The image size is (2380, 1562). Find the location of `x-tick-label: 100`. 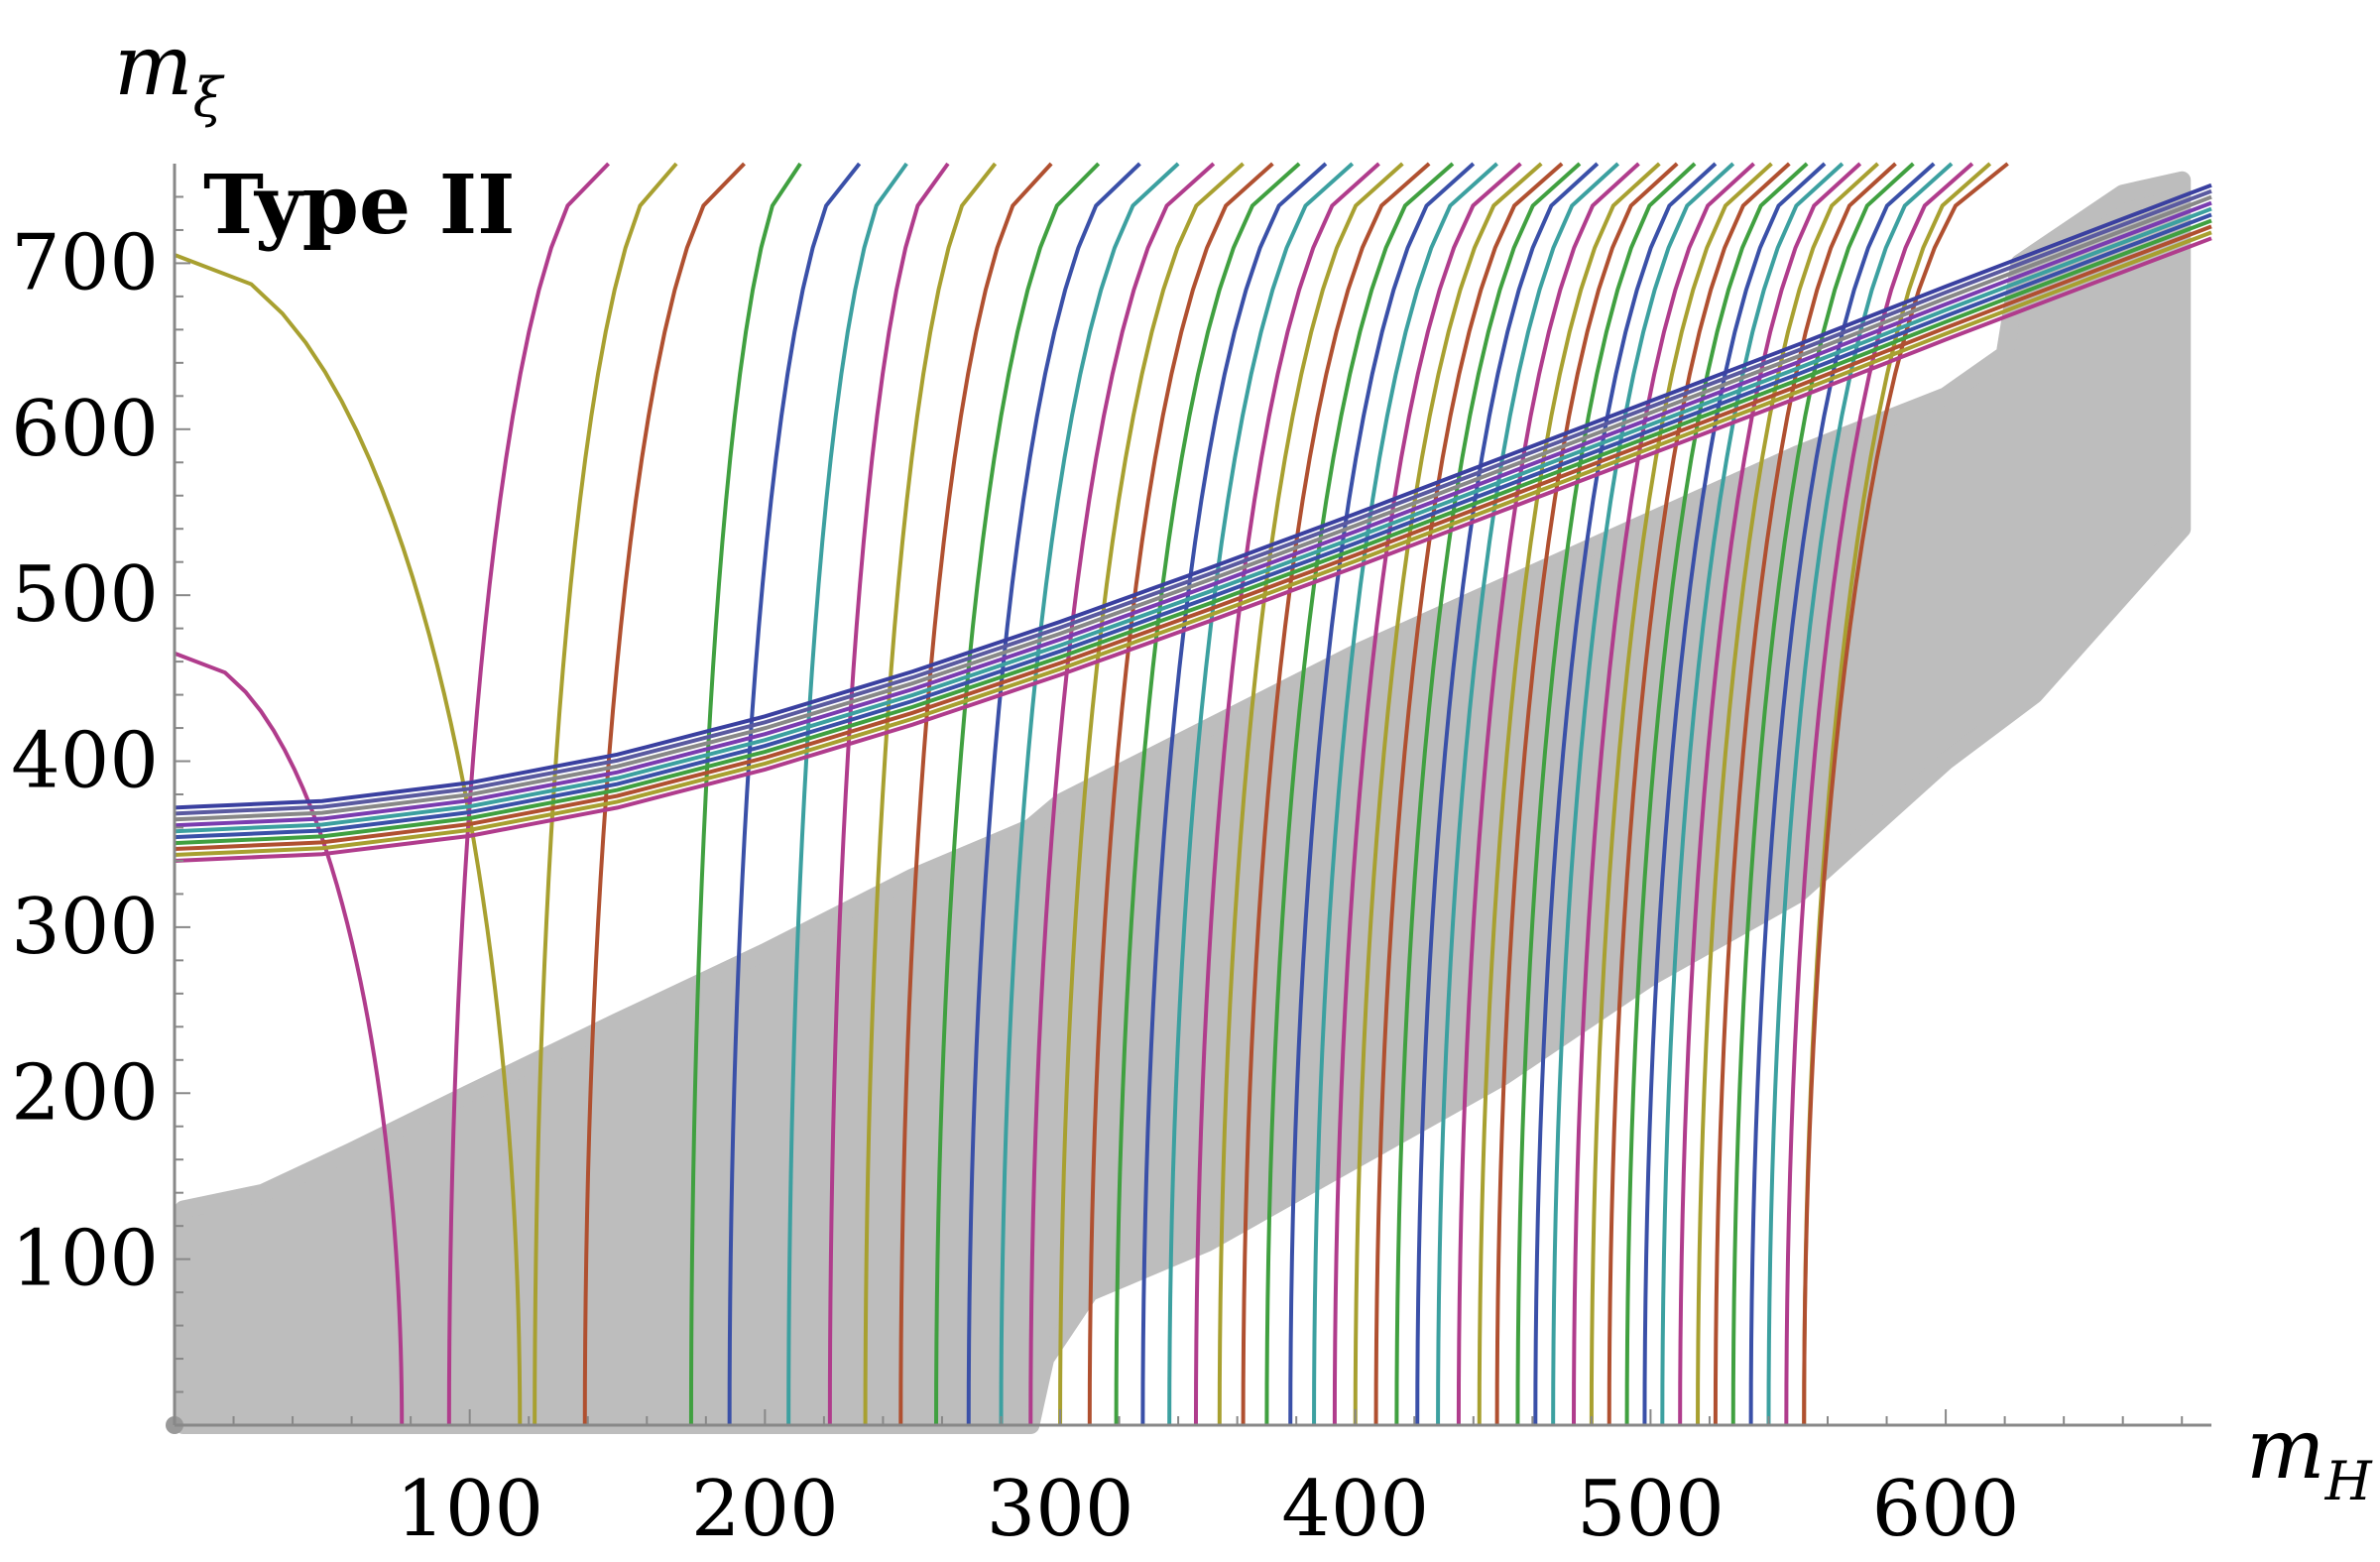

x-tick-label: 100 is located at coordinates (469, 1509).